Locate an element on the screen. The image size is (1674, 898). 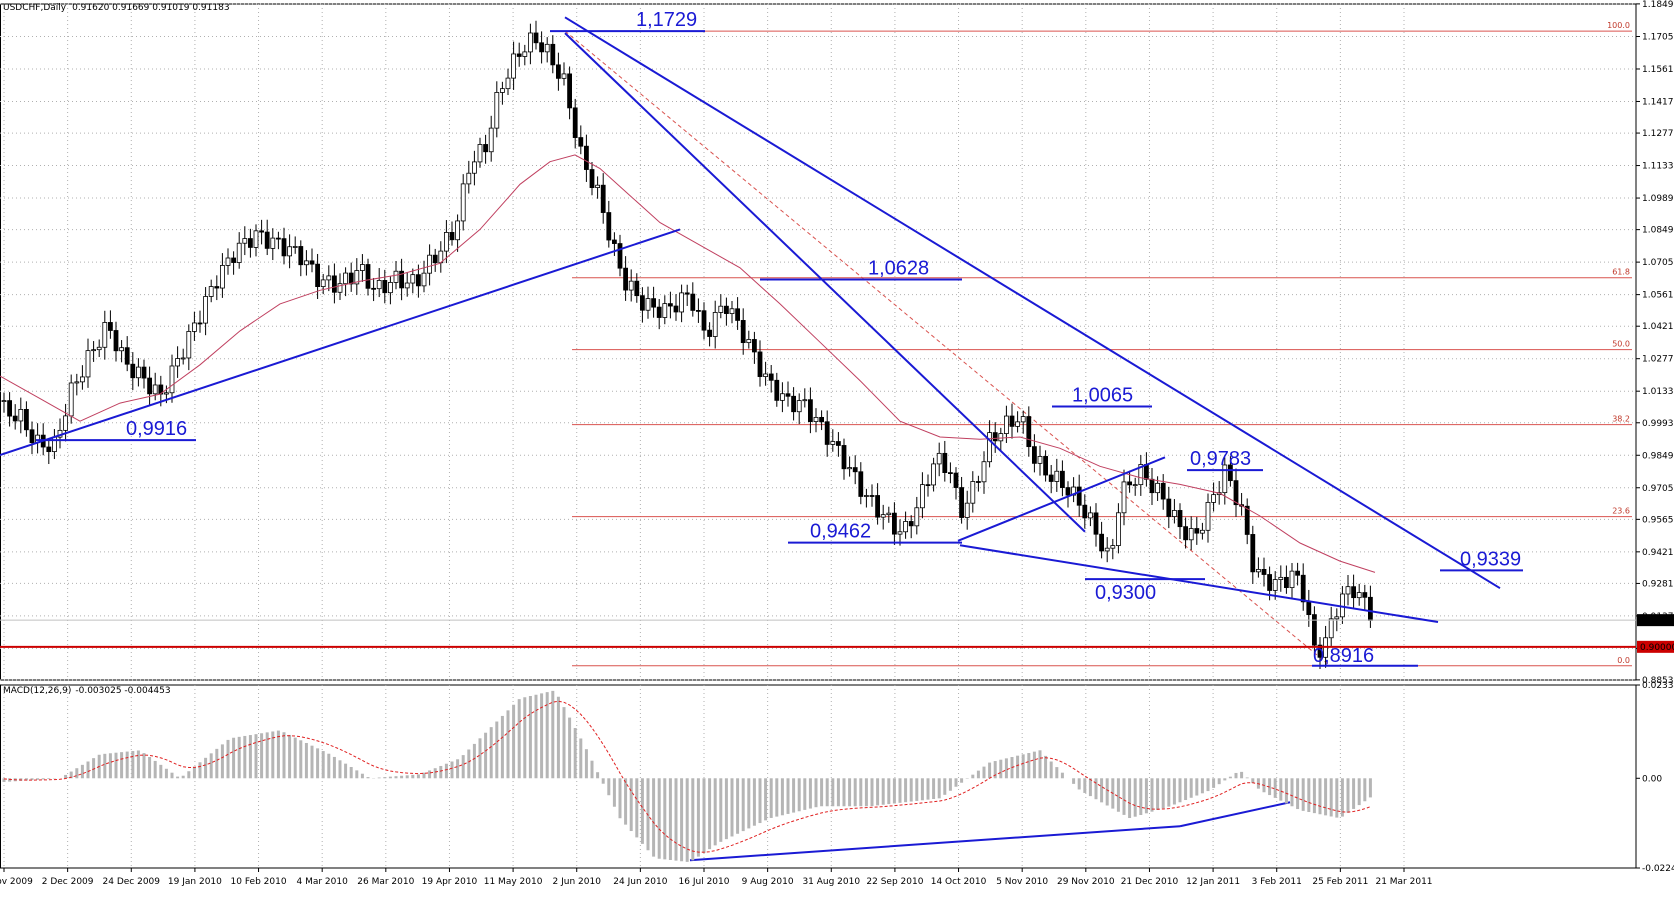
x-tick-label: 4 Mar 2010 is located at coordinates (323, 882).